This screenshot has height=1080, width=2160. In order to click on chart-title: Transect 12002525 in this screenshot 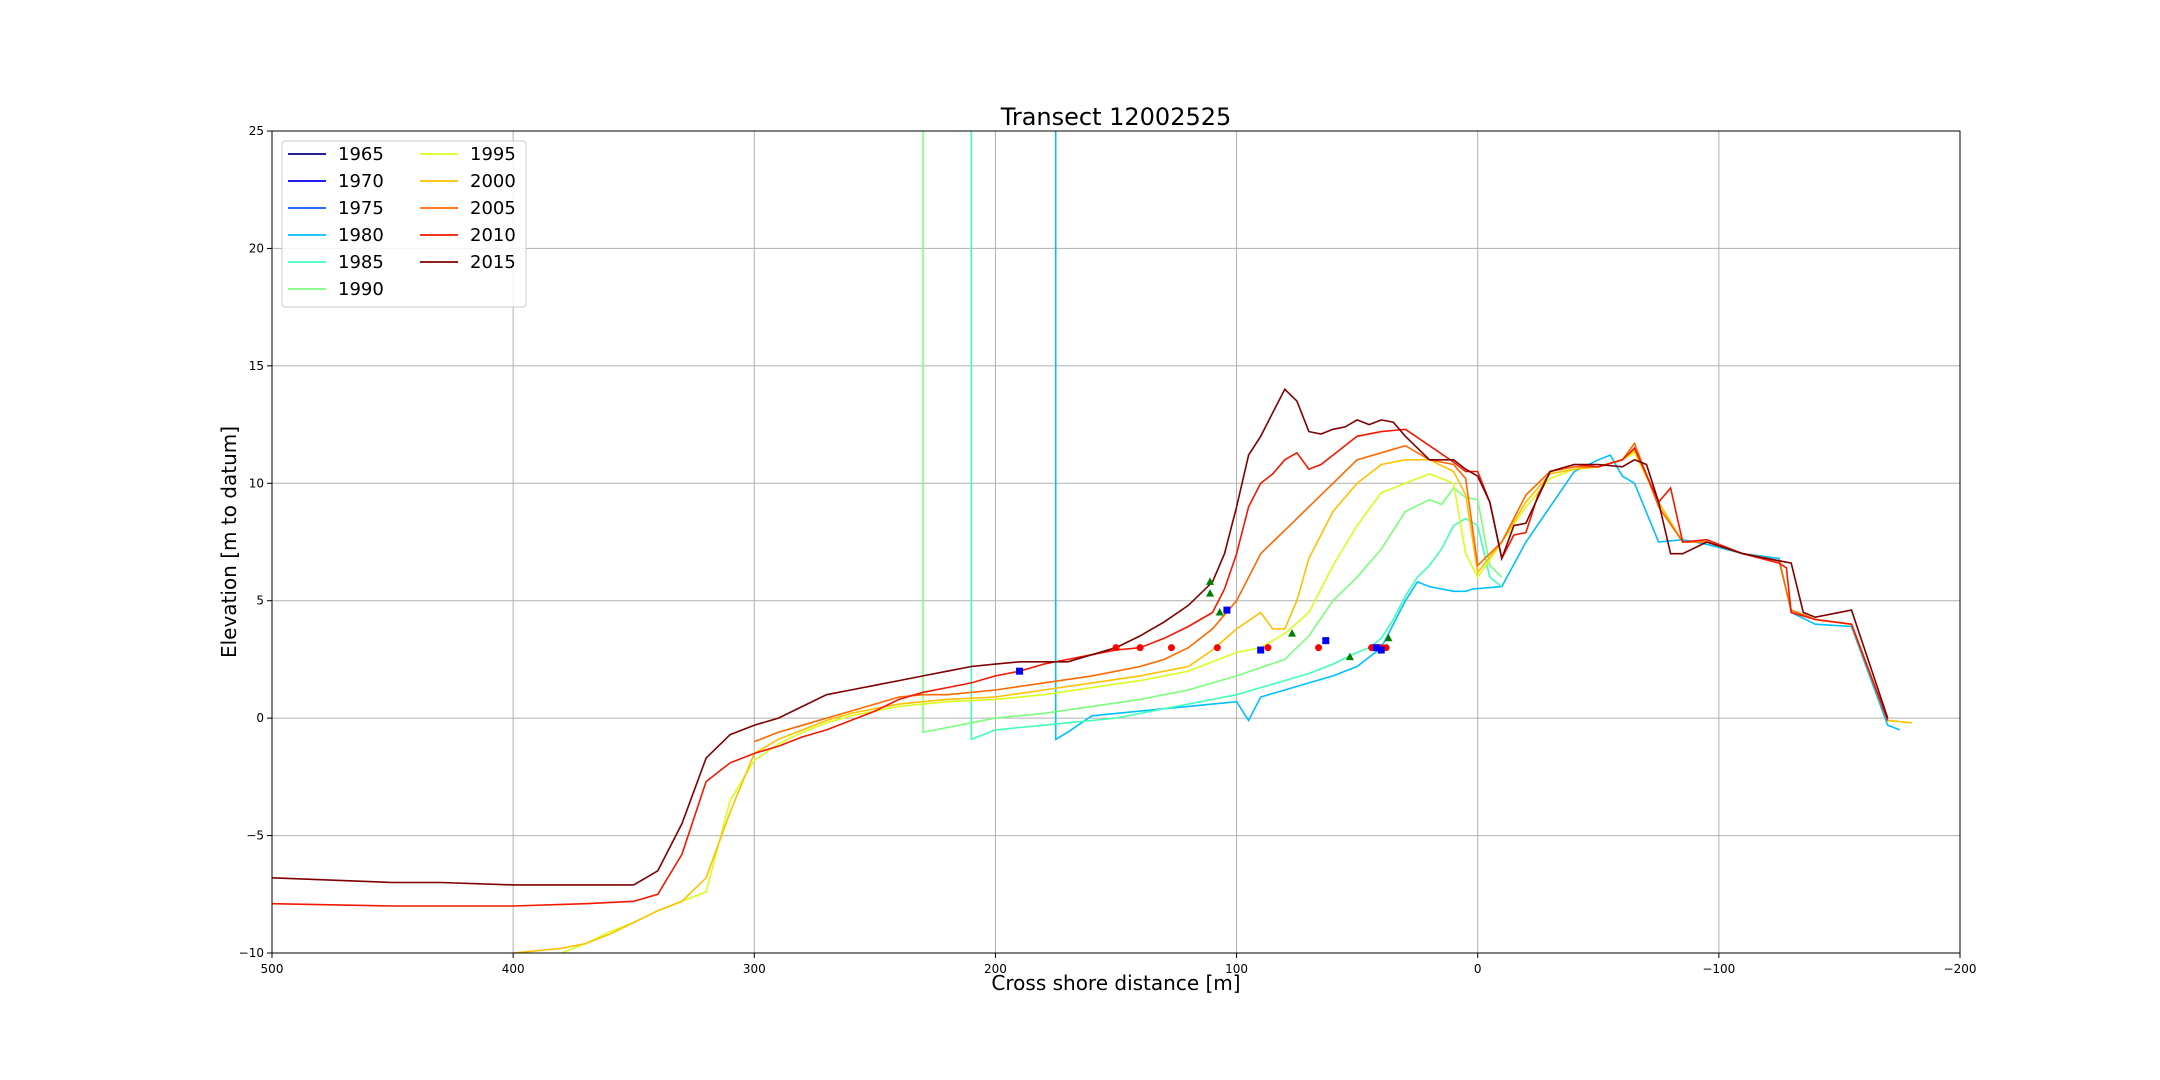, I will do `click(1116, 117)`.